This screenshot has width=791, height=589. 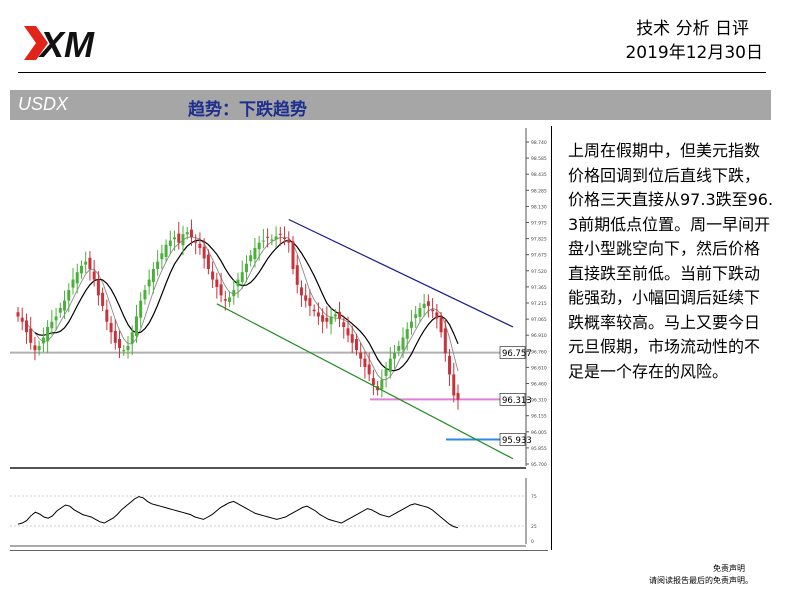 What do you see at coordinates (238, 512) in the screenshot?
I see `rsi-line` at bounding box center [238, 512].